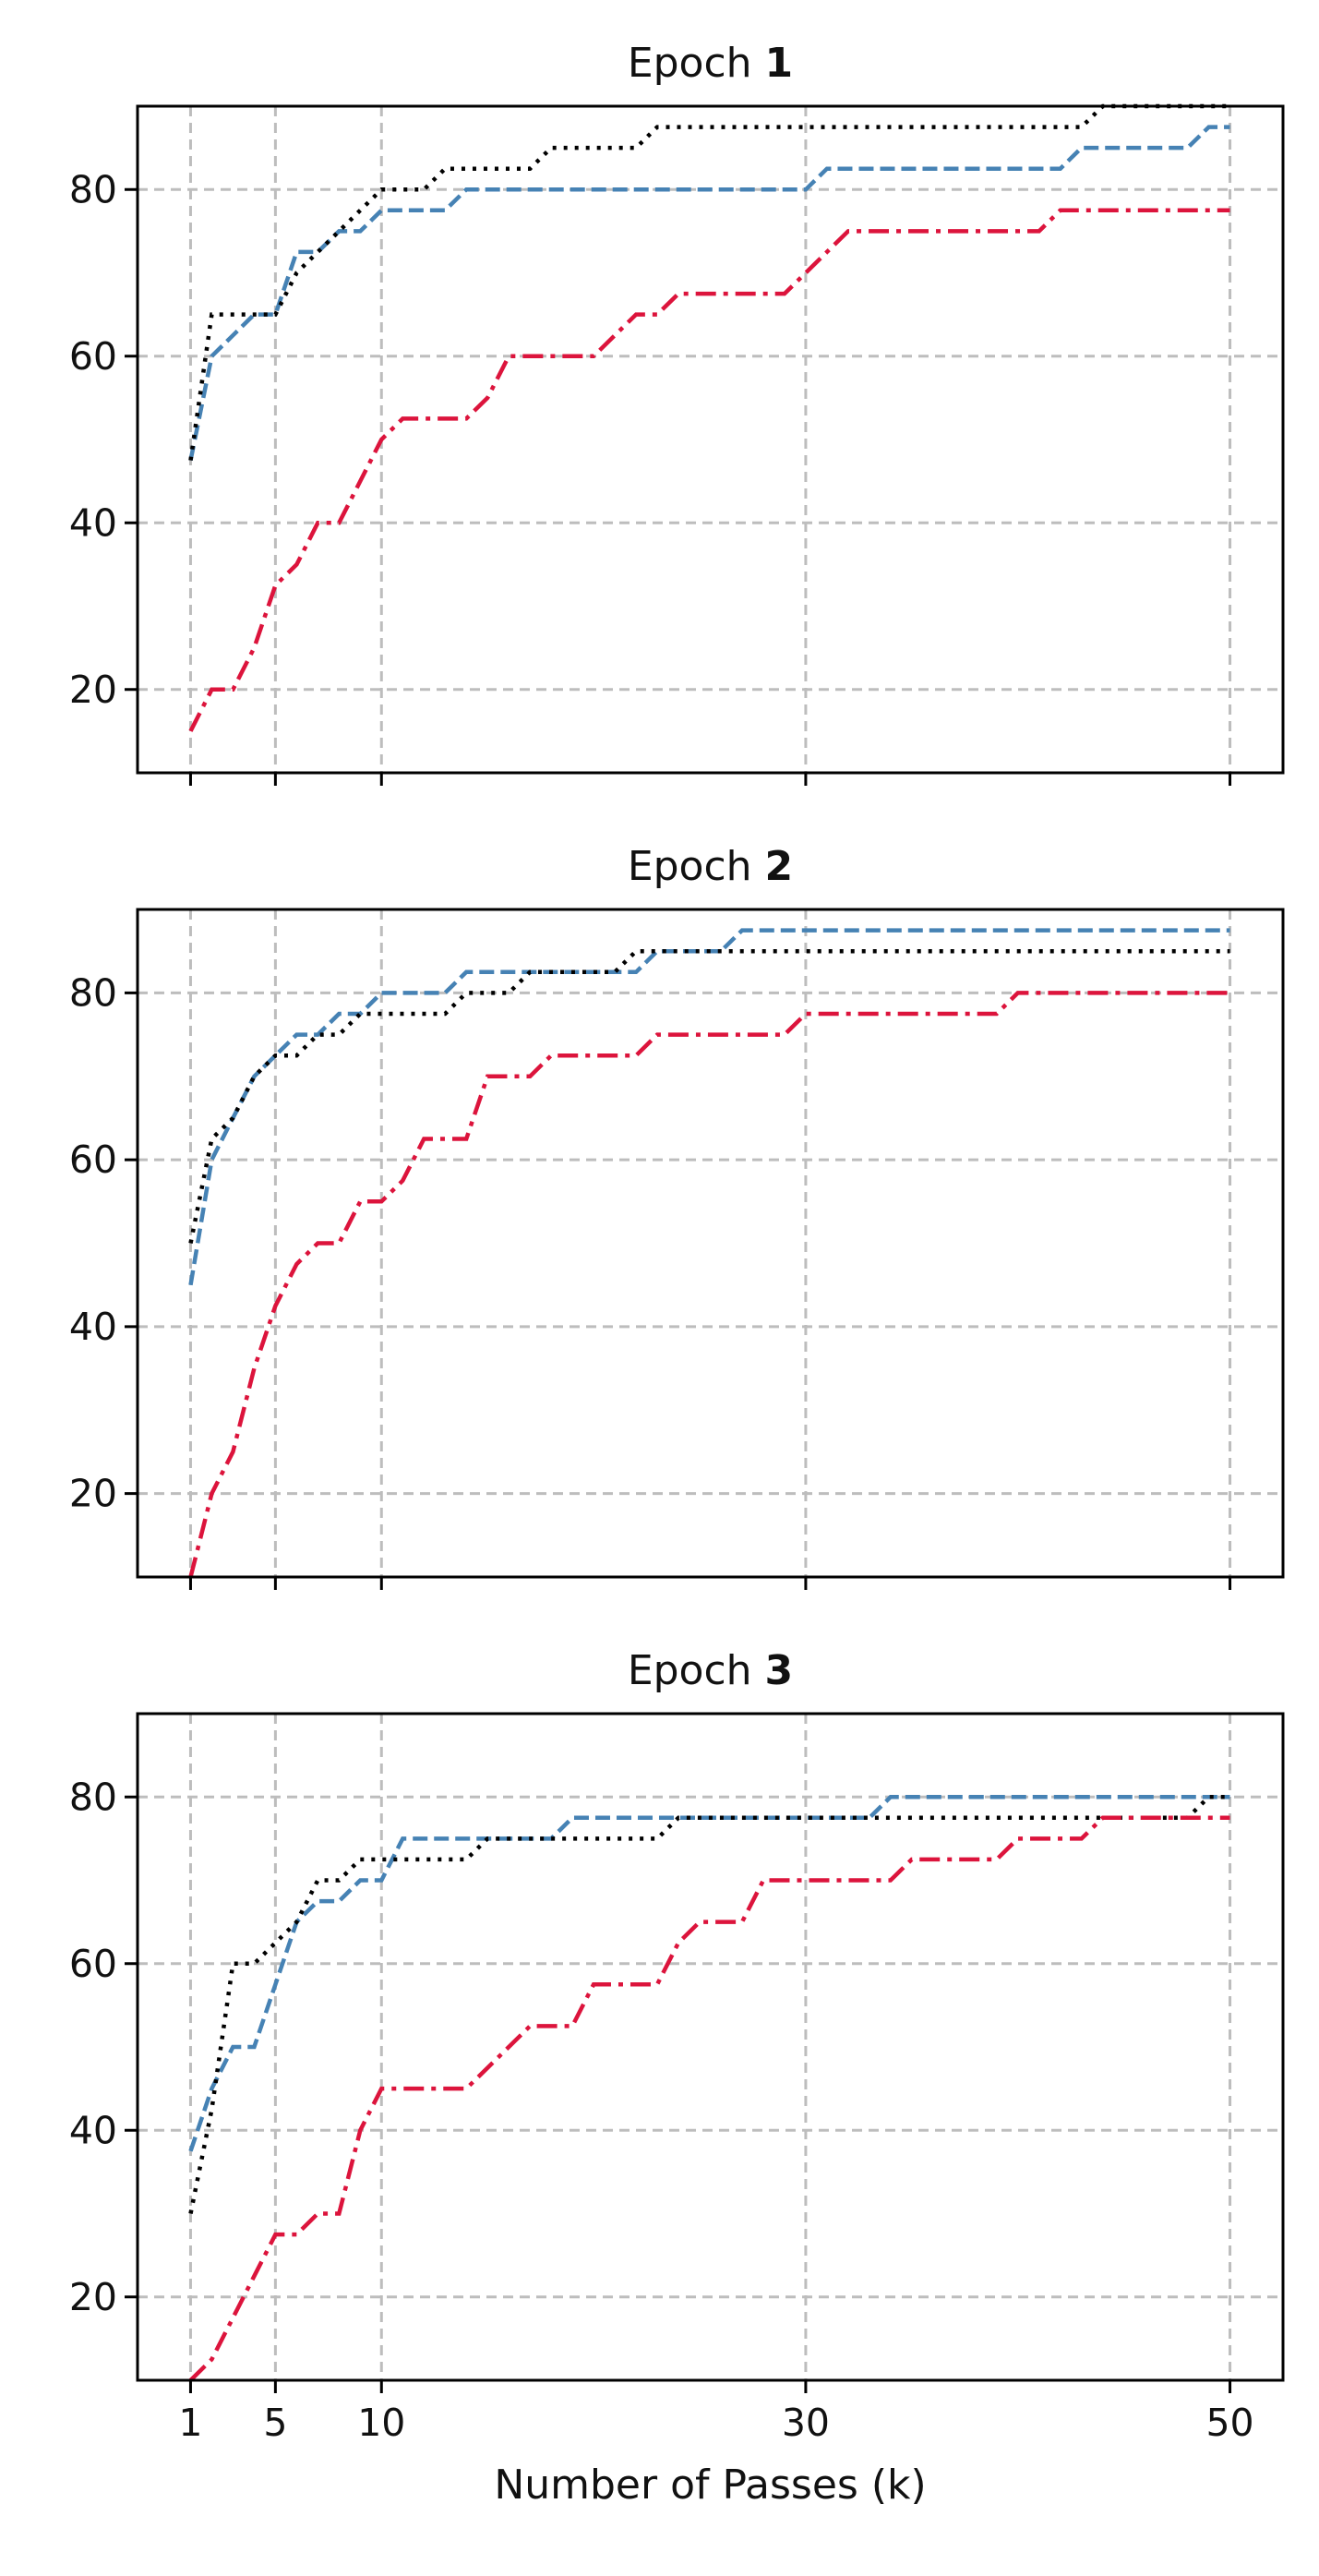  What do you see at coordinates (779, 866) in the screenshot?
I see `panel-title-number: 2` at bounding box center [779, 866].